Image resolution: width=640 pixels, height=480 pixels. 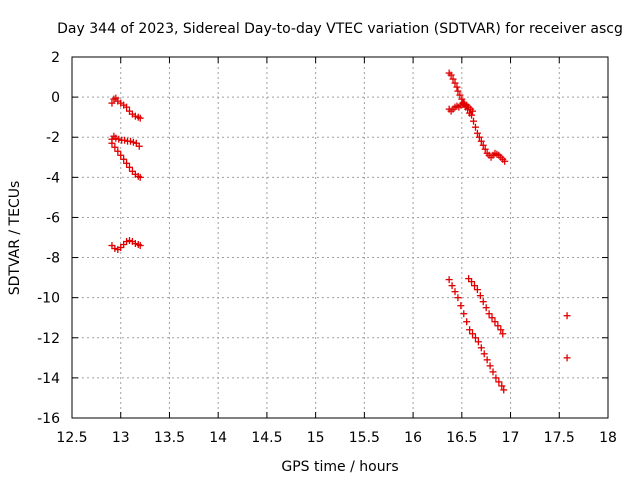 I want to click on series-track-h, so click(x=486, y=306).